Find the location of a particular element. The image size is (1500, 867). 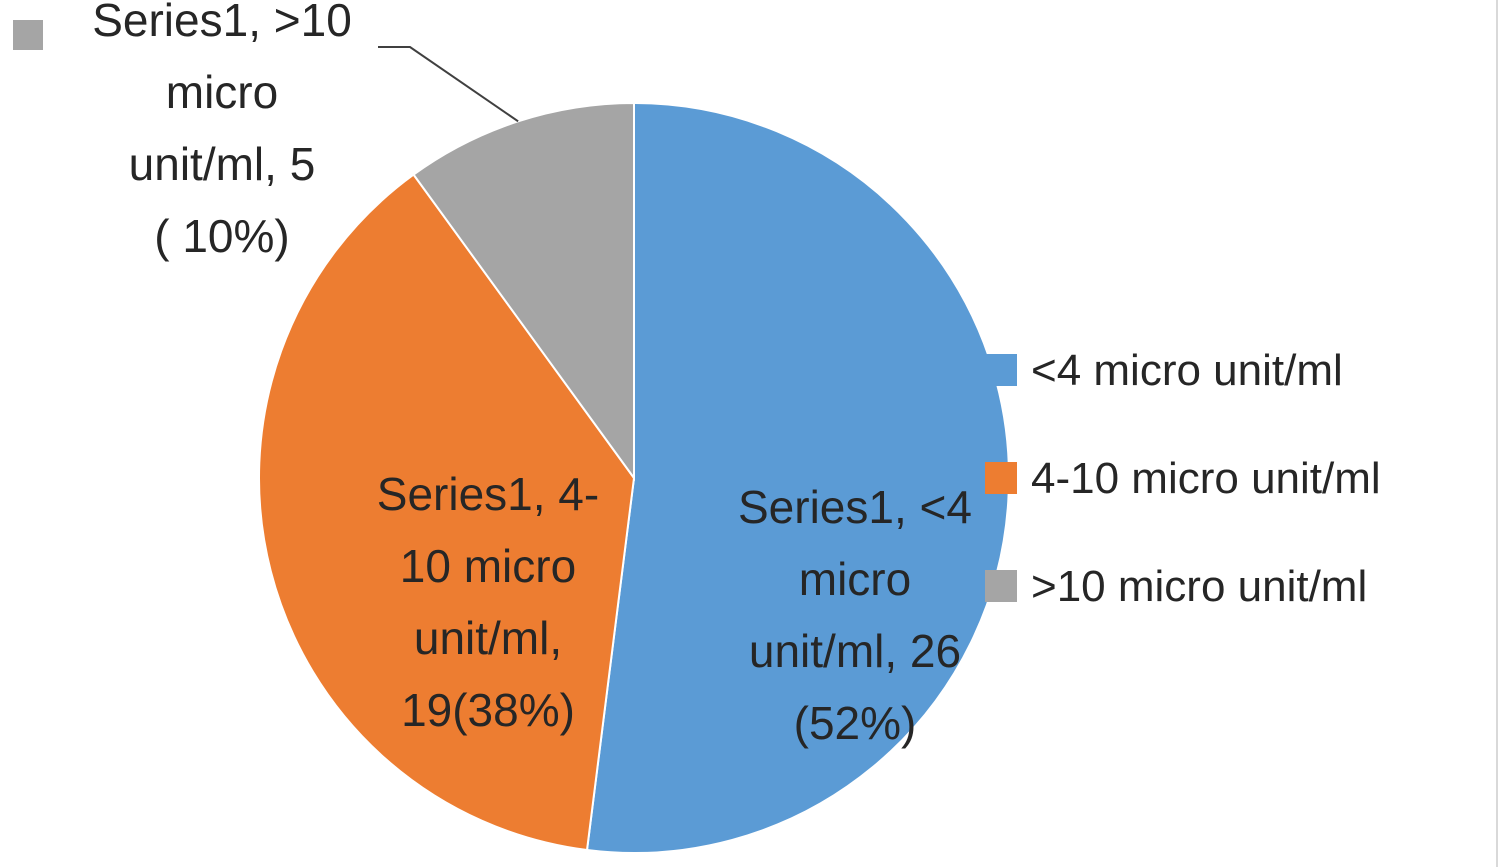

leader-line is located at coordinates (448, 84).